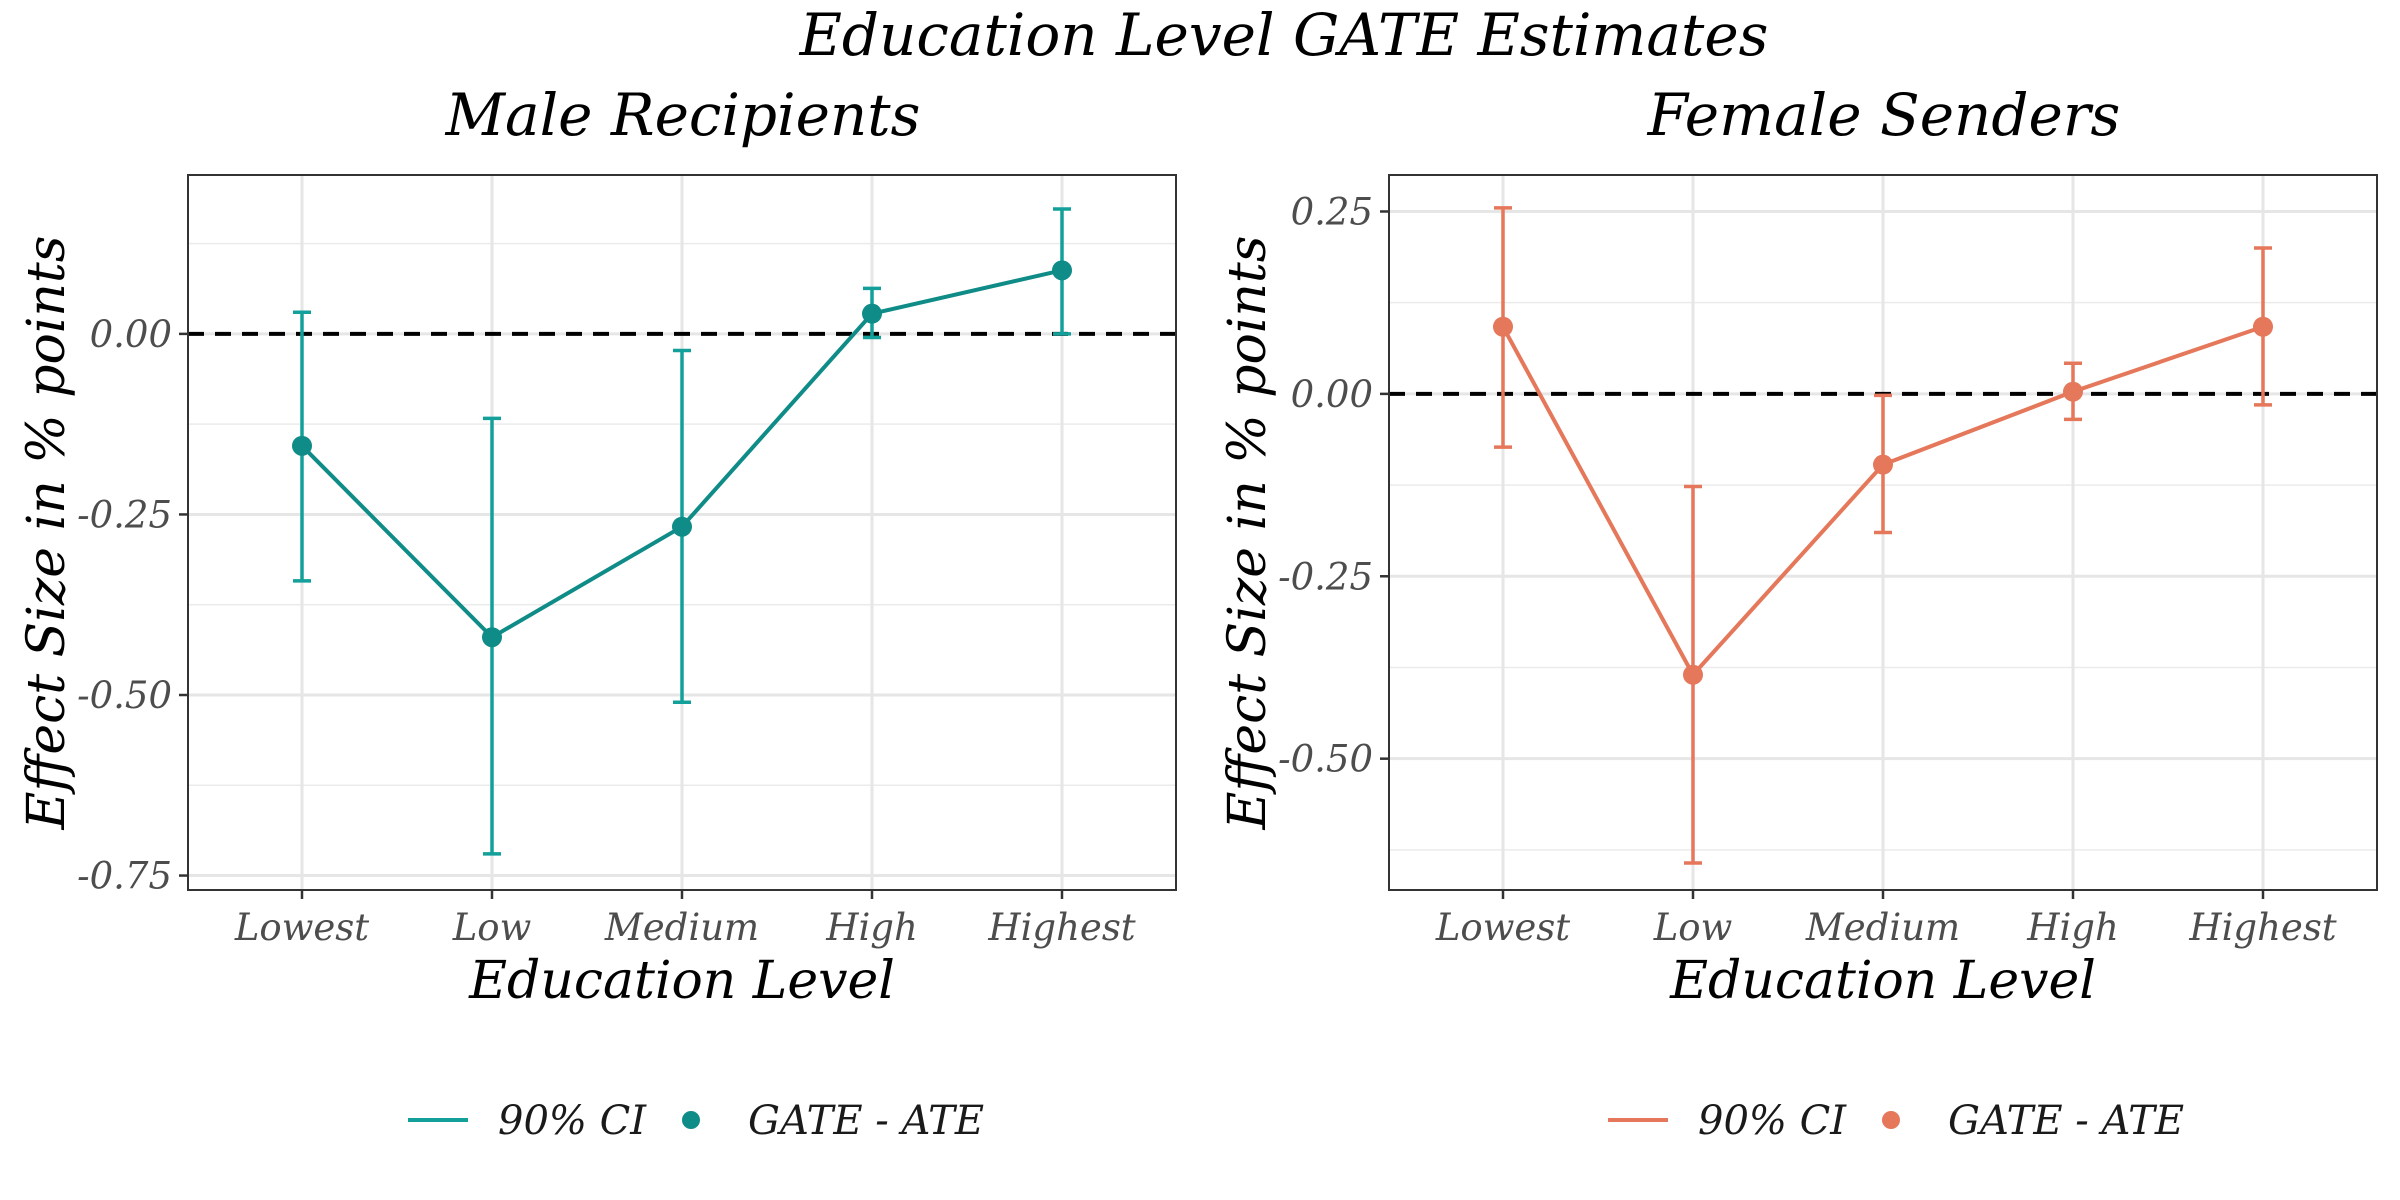 This screenshot has height=1200, width=2400. What do you see at coordinates (683, 115) in the screenshot?
I see `panel-title: Male Recipients` at bounding box center [683, 115].